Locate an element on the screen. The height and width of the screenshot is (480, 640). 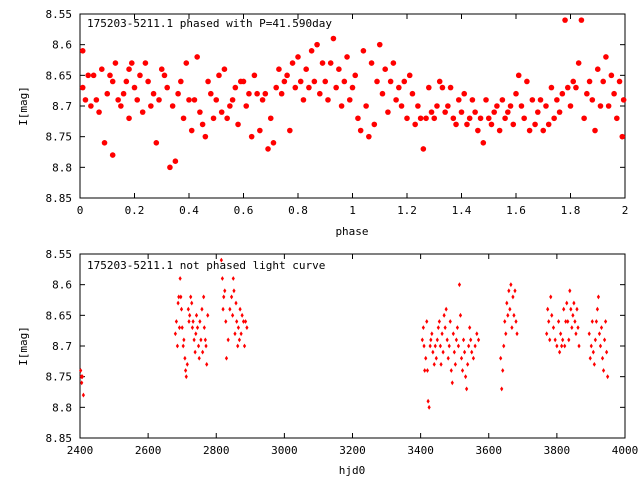
phased-x-tick-label: 0 is located at coordinates (80, 210).